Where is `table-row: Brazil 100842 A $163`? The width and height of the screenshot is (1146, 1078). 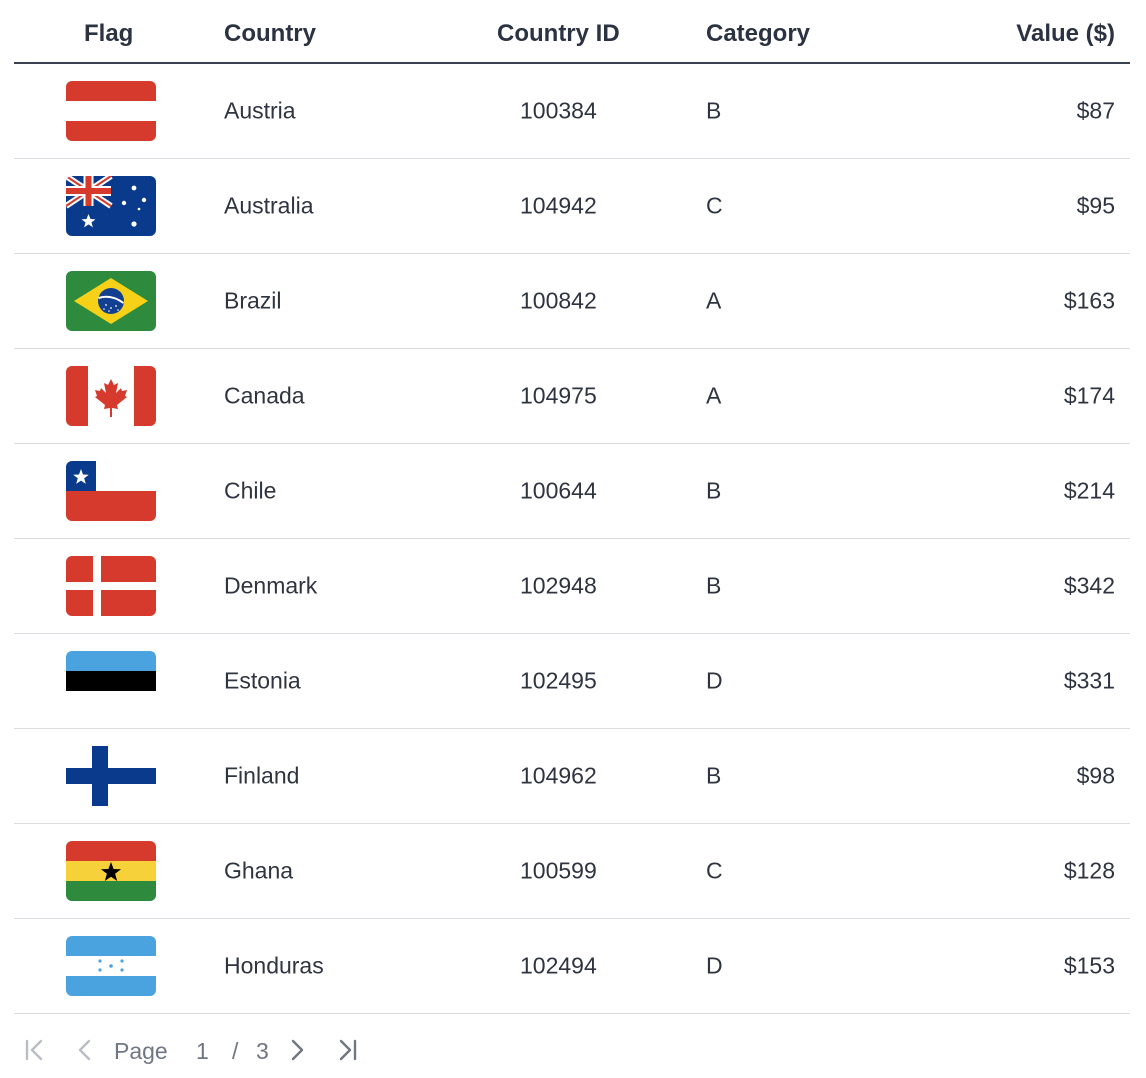 table-row: Brazil 100842 A $163 is located at coordinates (572, 301).